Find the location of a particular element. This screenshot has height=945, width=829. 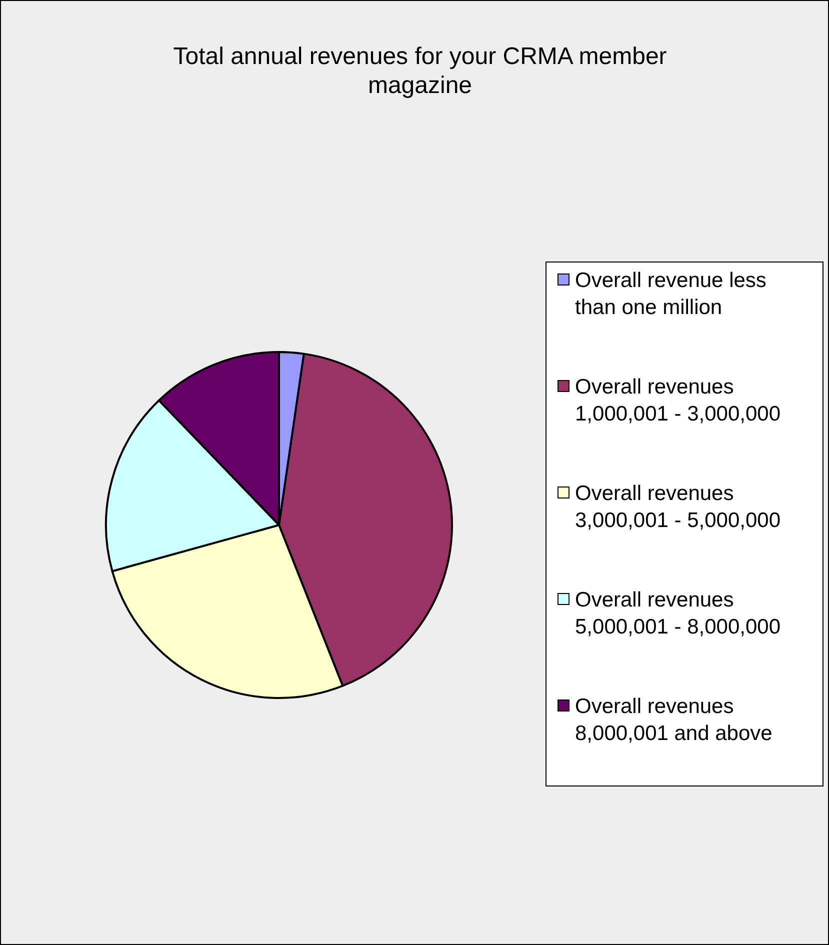

legend-label: Overall revenue less than one million is located at coordinates (670, 293).